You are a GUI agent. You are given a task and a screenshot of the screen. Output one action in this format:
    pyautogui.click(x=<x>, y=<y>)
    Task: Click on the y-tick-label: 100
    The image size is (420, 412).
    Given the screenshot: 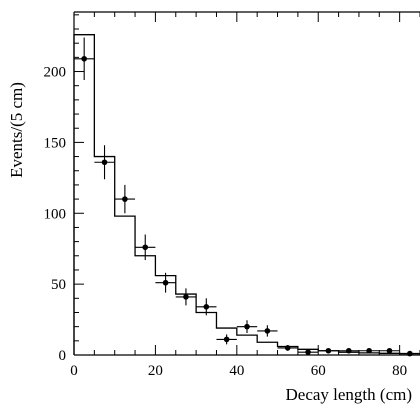 What is the action you would take?
    pyautogui.click(x=55, y=214)
    